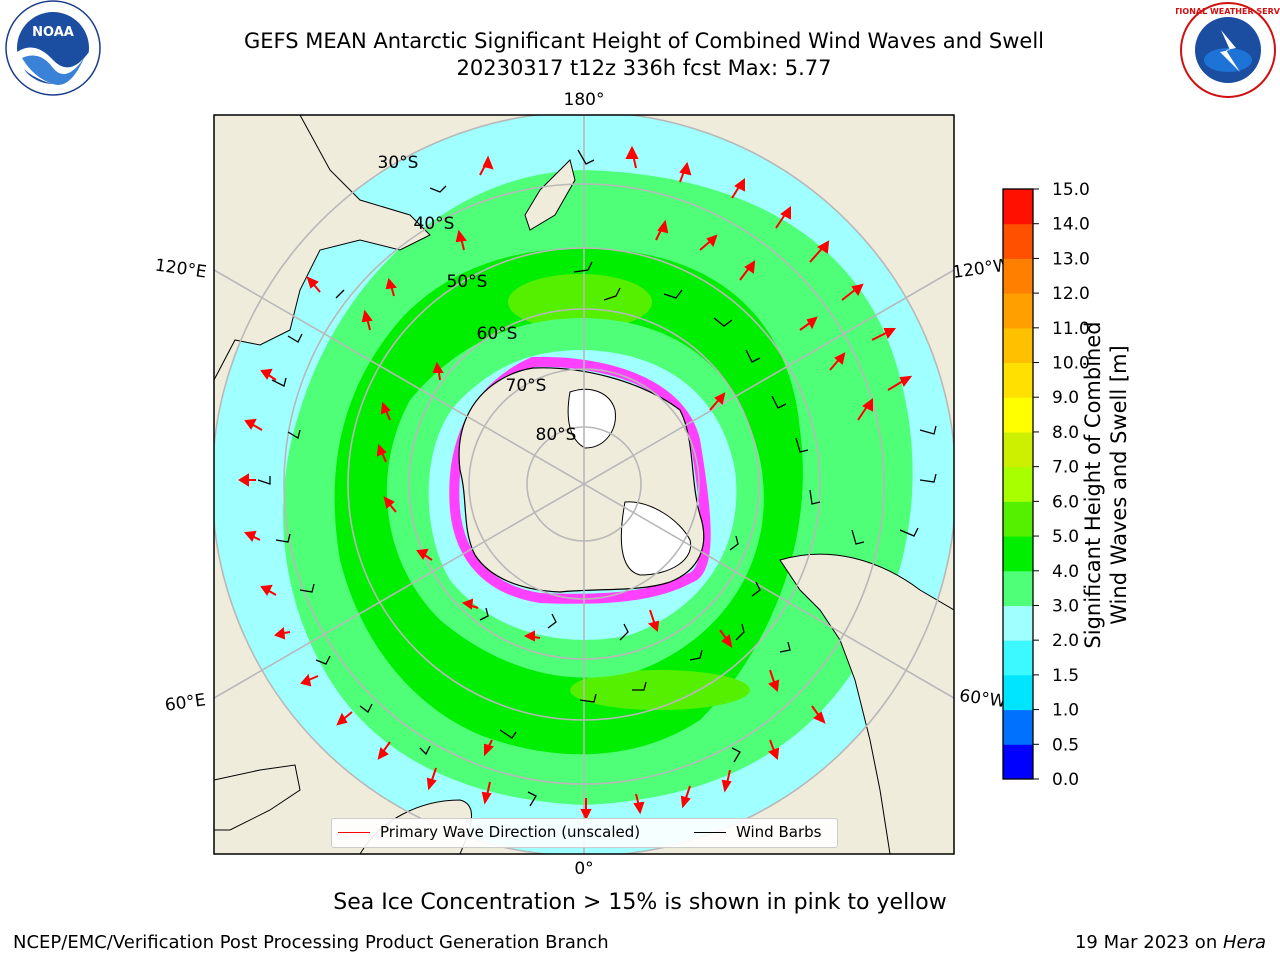 Image resolution: width=1280 pixels, height=960 pixels. Describe the element at coordinates (1065, 468) in the screenshot. I see `colorbar-tick-label: 7.0` at that location.